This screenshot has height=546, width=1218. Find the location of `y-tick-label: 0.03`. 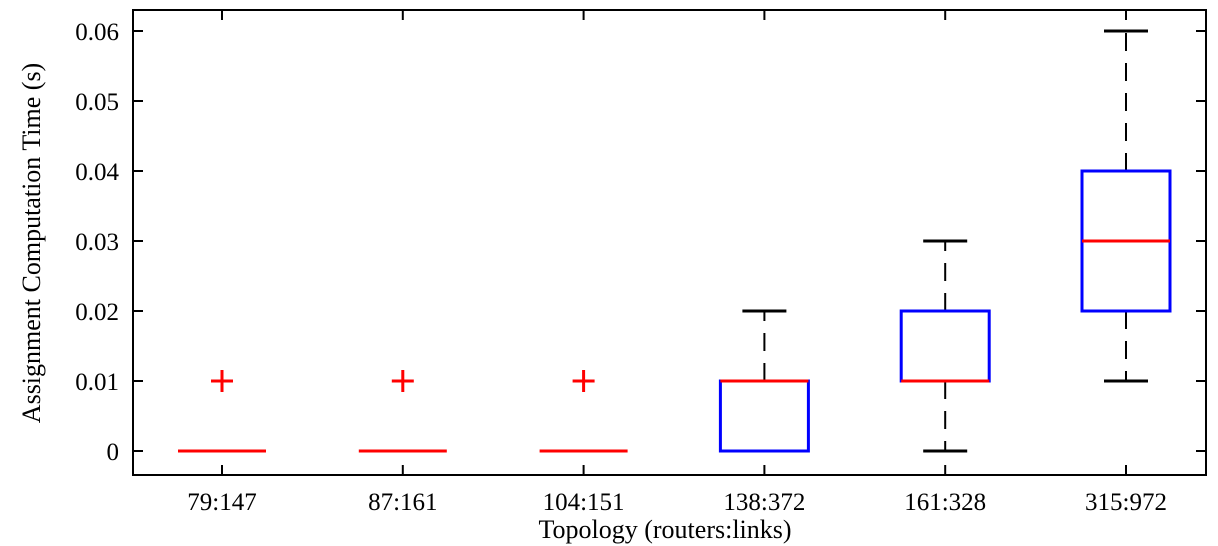

y-tick-label: 0.03 is located at coordinates (97, 242).